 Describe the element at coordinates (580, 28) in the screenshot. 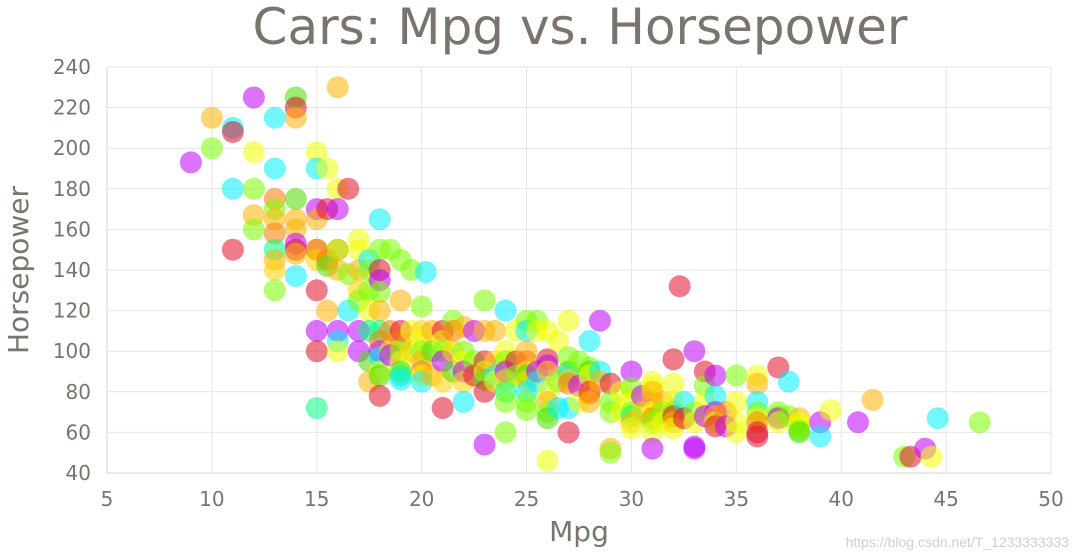

I see `chart-title: Cars: Mpg vs. Horsepower` at that location.